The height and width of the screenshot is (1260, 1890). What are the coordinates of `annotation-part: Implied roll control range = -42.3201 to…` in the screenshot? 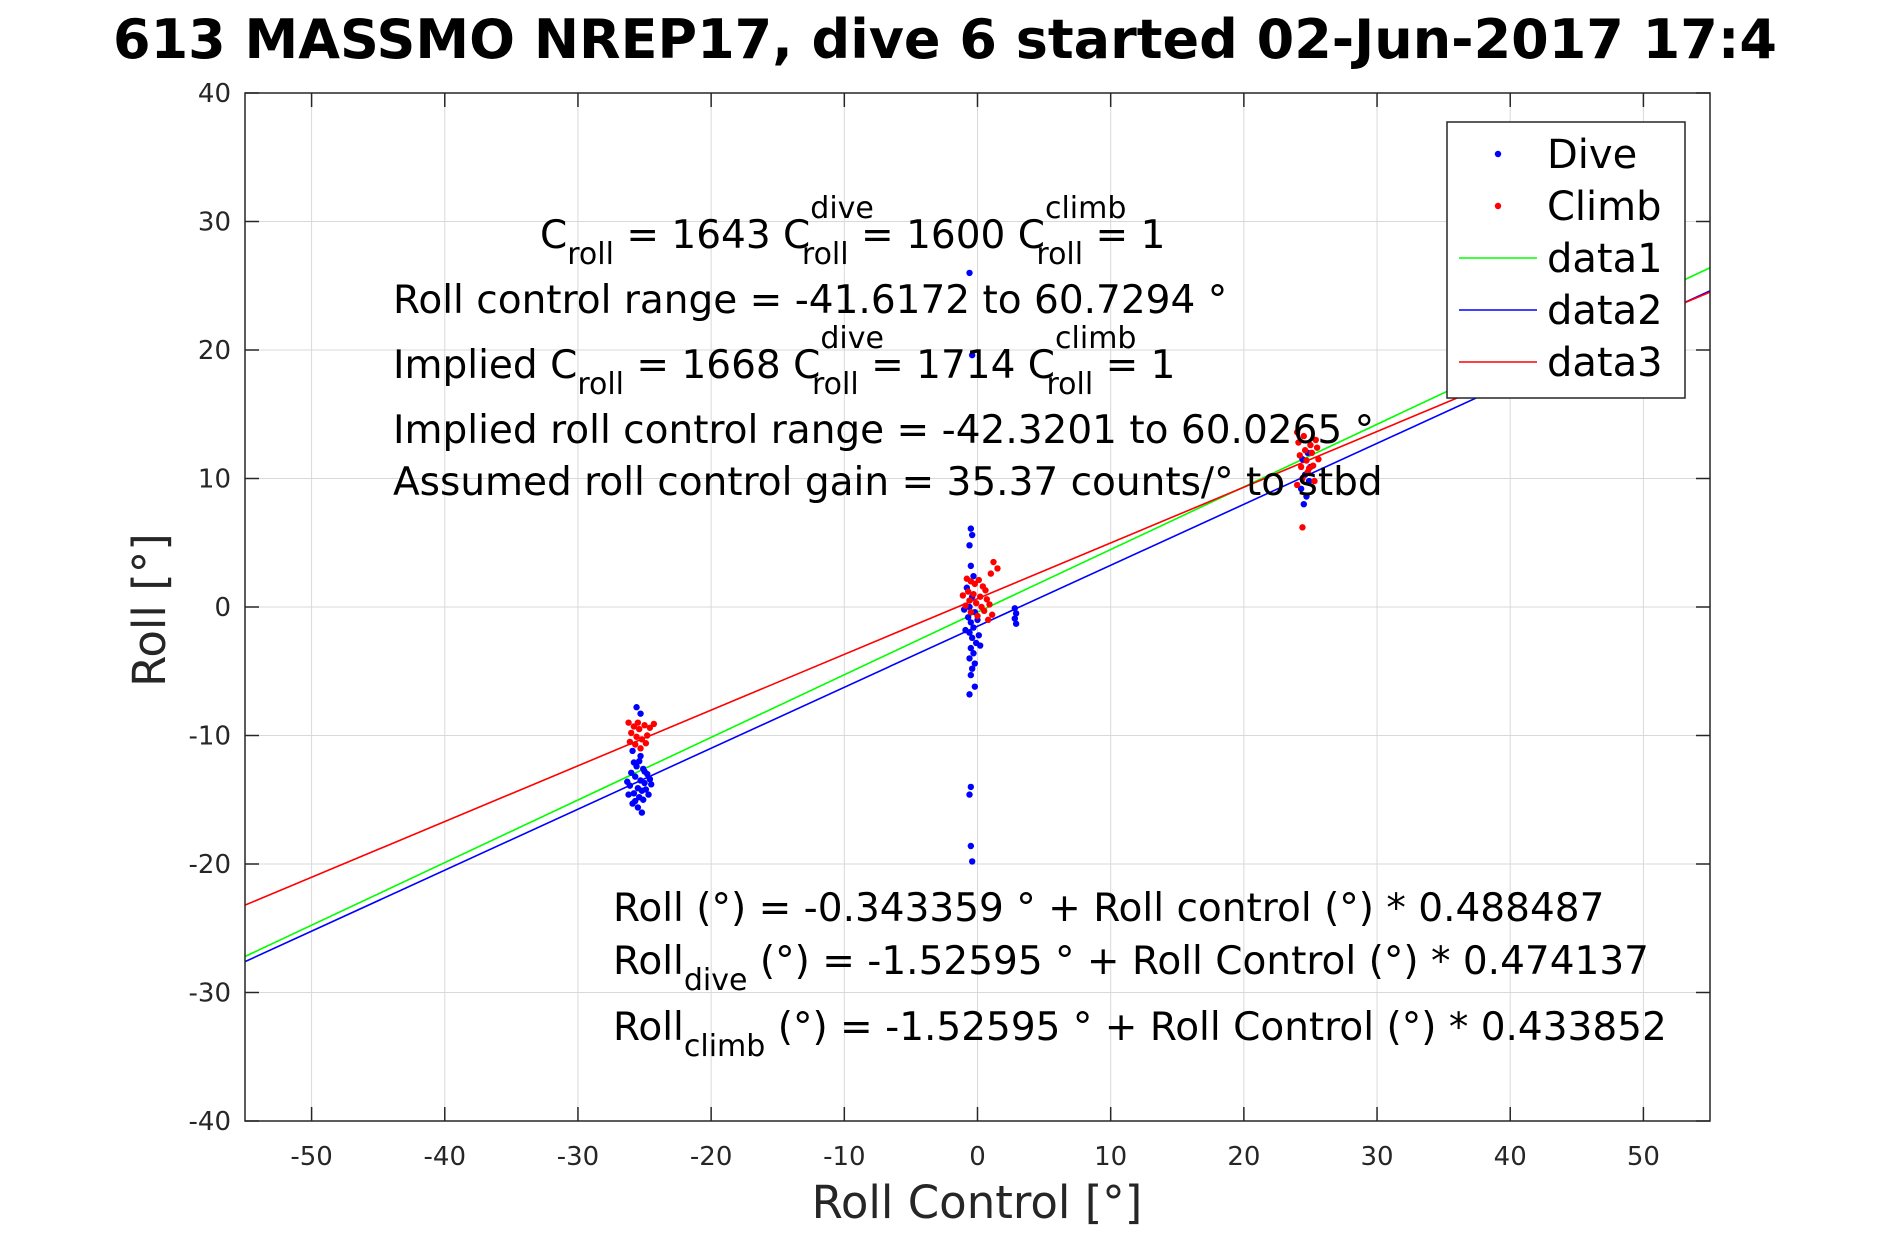 It's located at (883, 430).